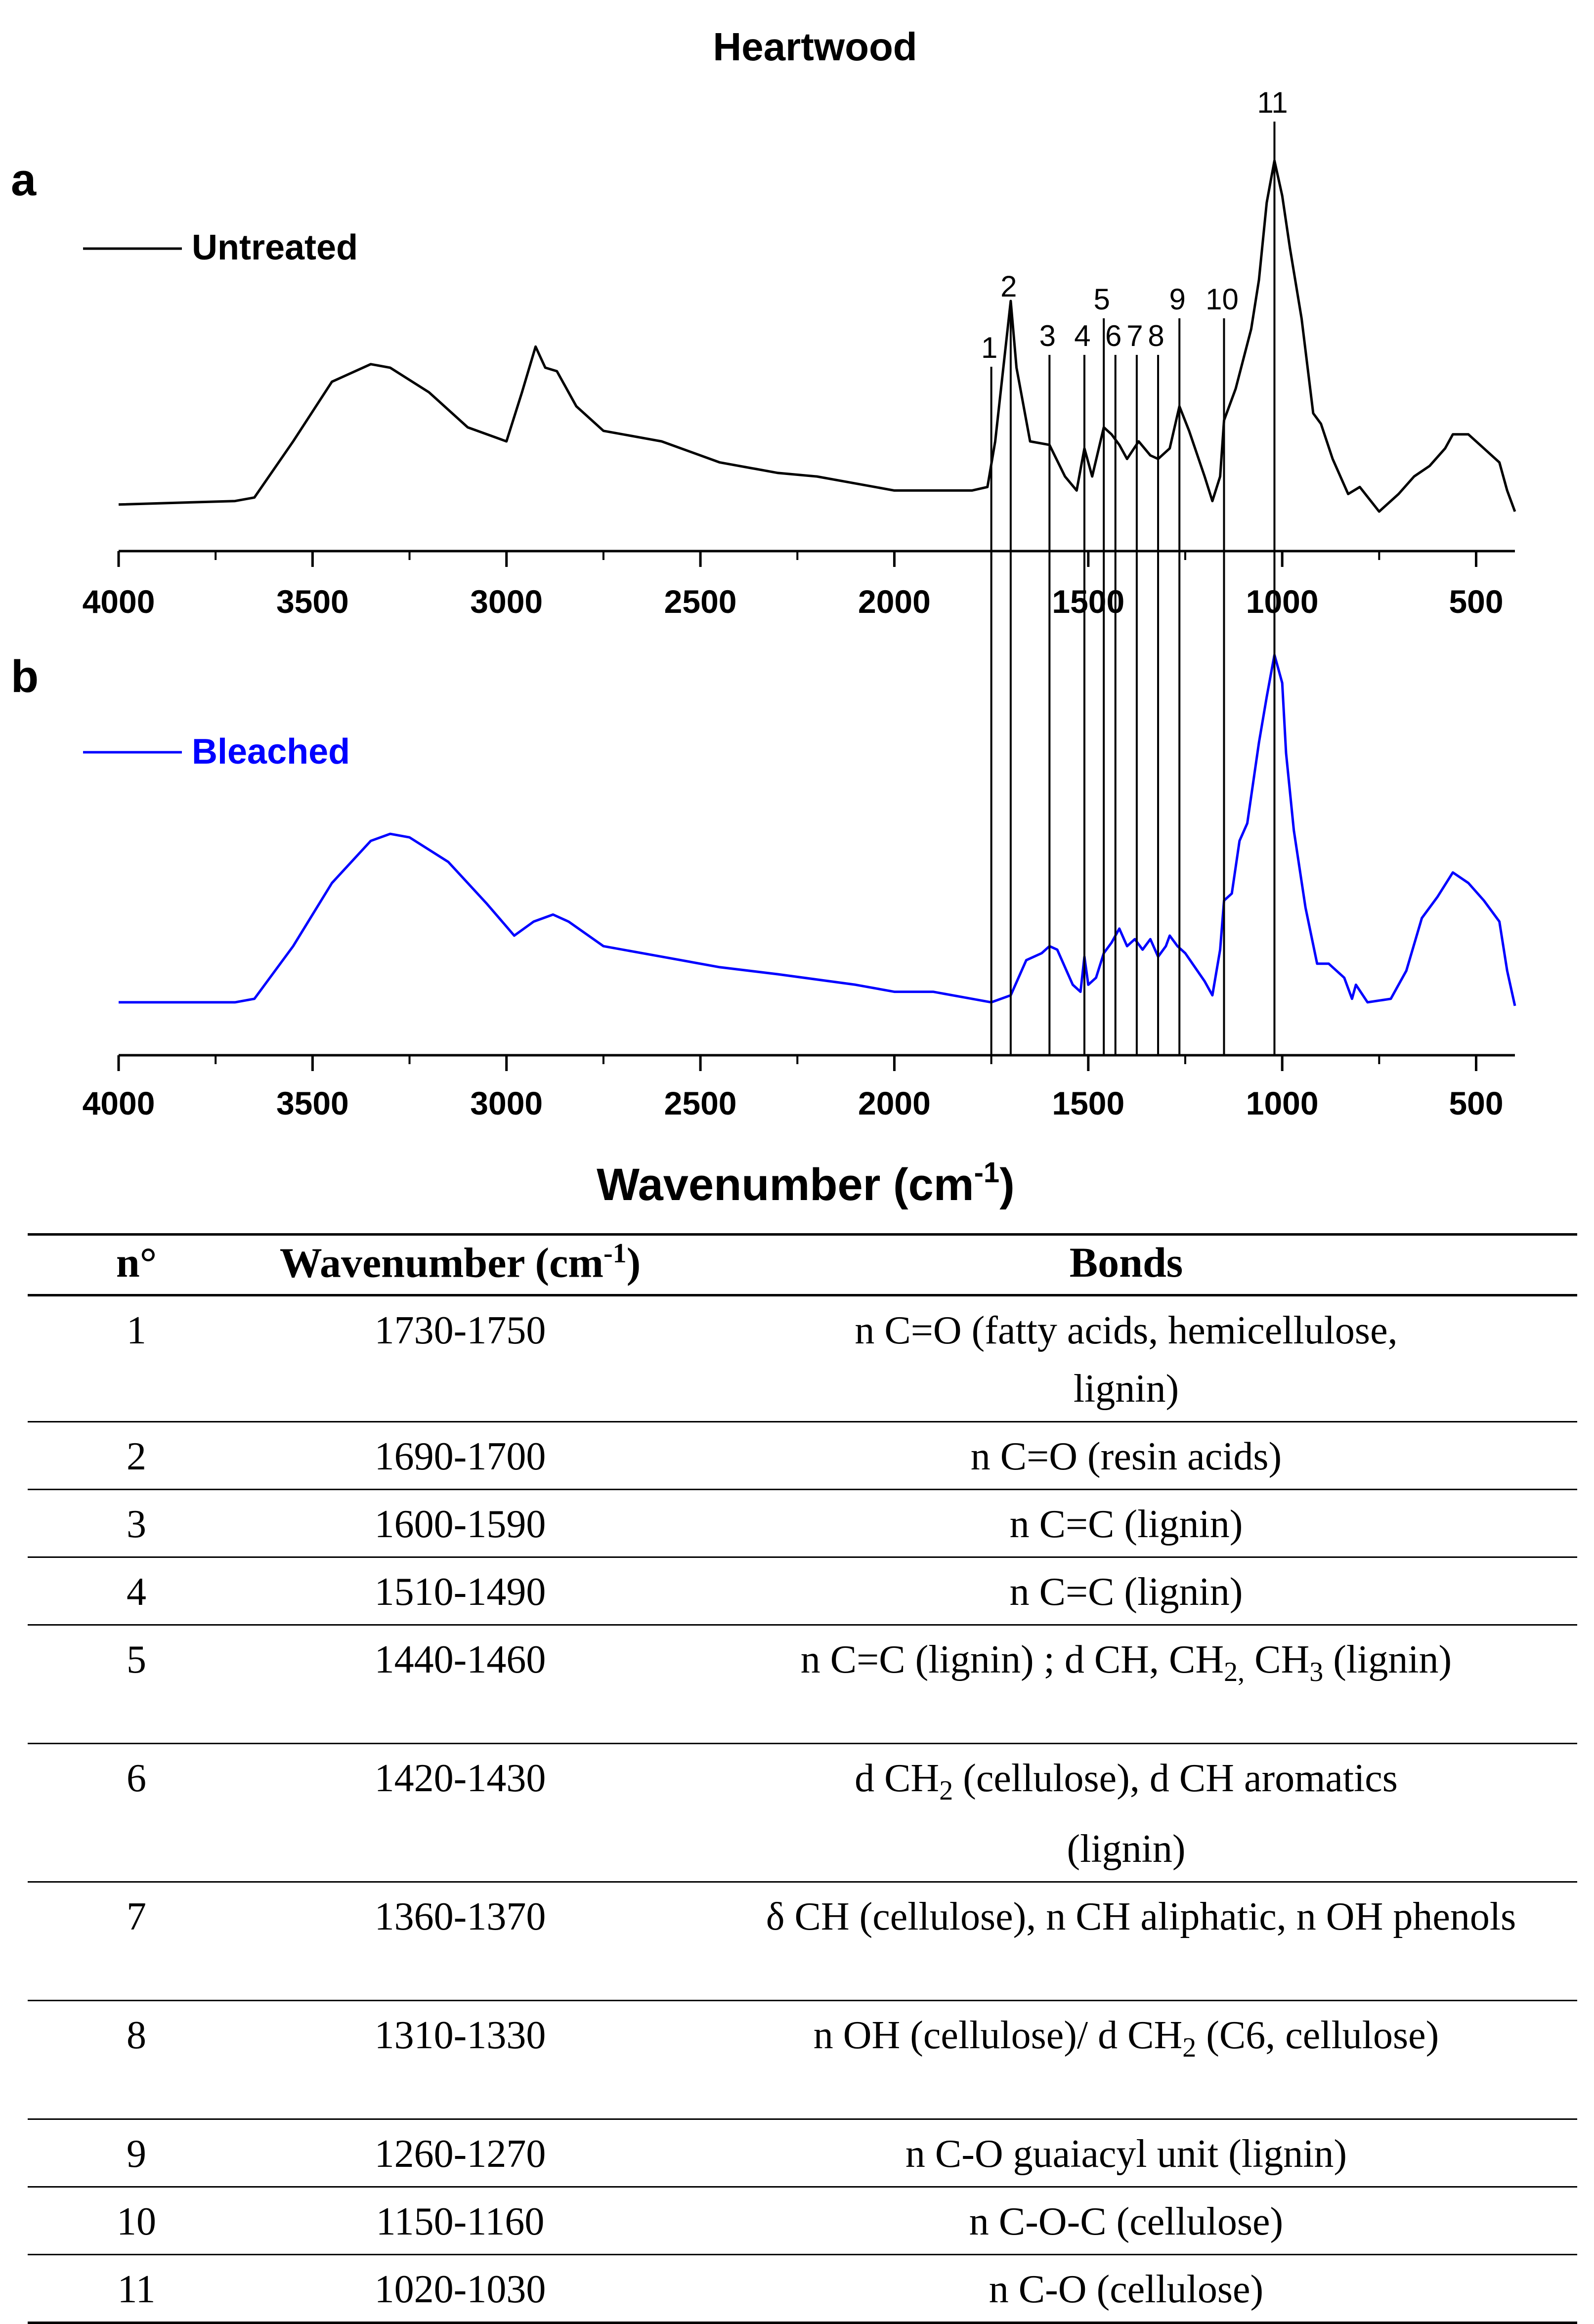 The image size is (1594, 2324). I want to click on peak-label: 8, so click(1156, 335).